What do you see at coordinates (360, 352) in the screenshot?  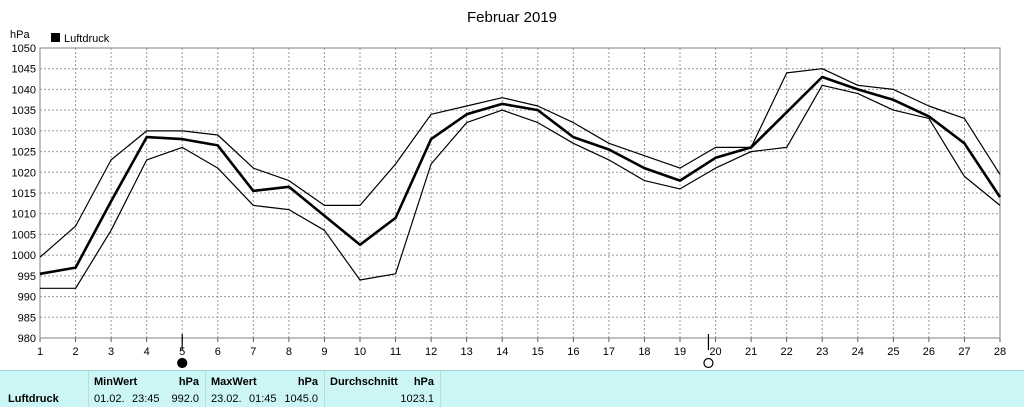 I see `x-tick-label: 10` at bounding box center [360, 352].